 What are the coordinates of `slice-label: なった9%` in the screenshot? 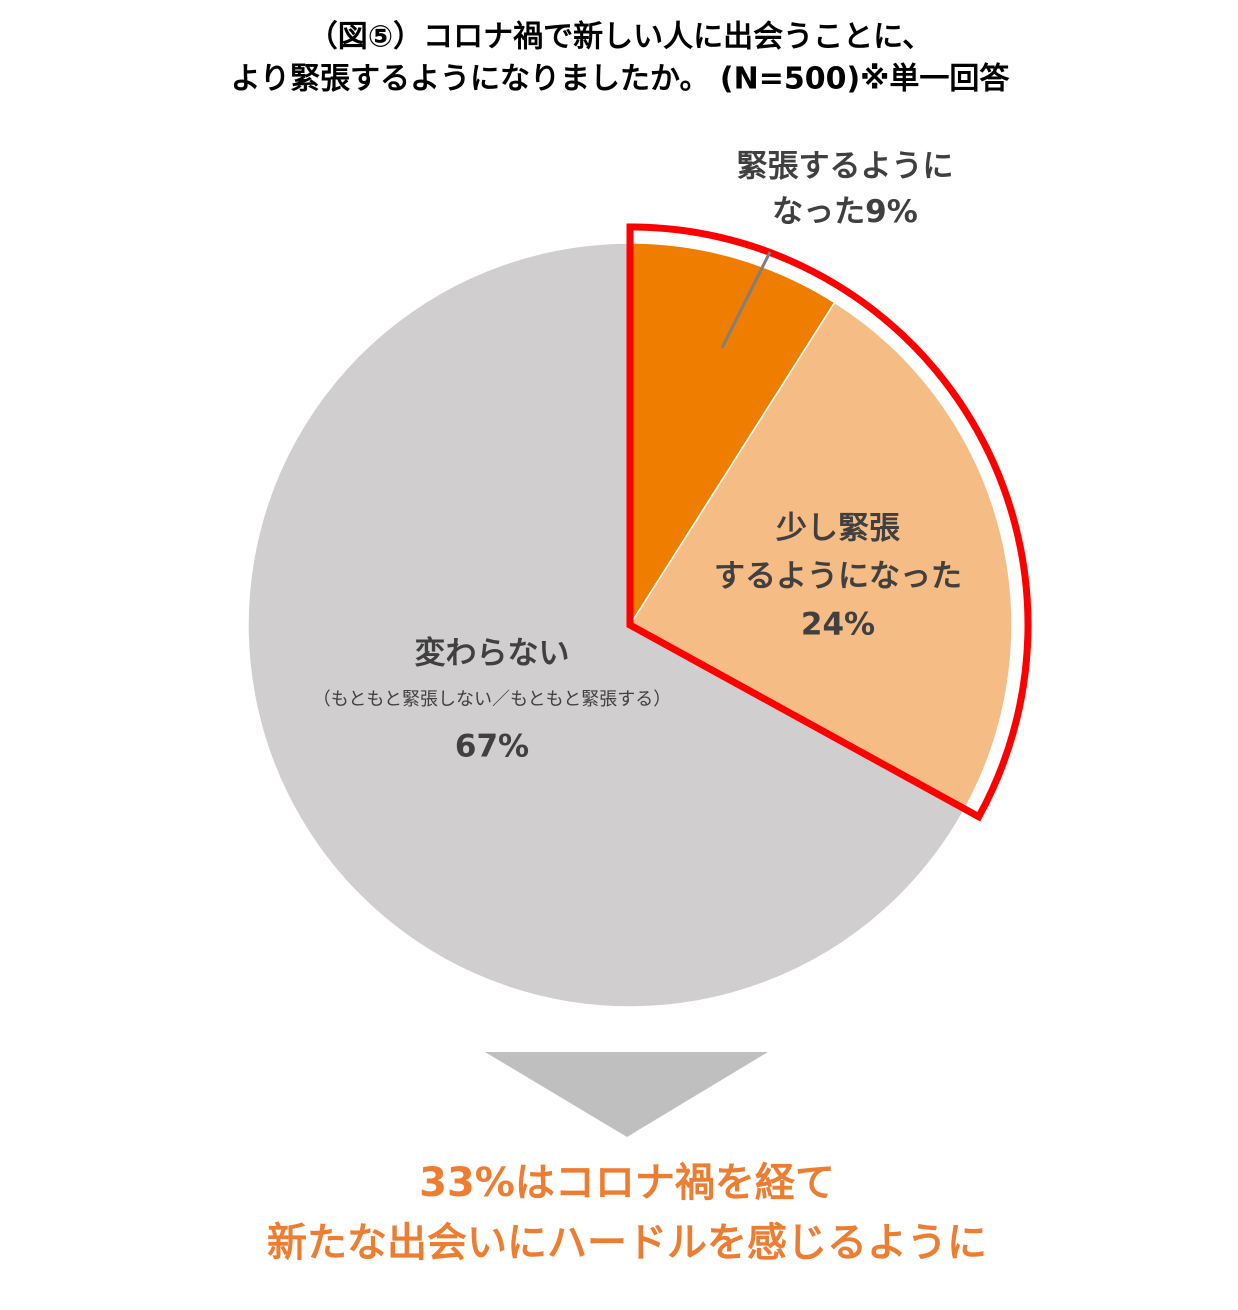 It's located at (845, 212).